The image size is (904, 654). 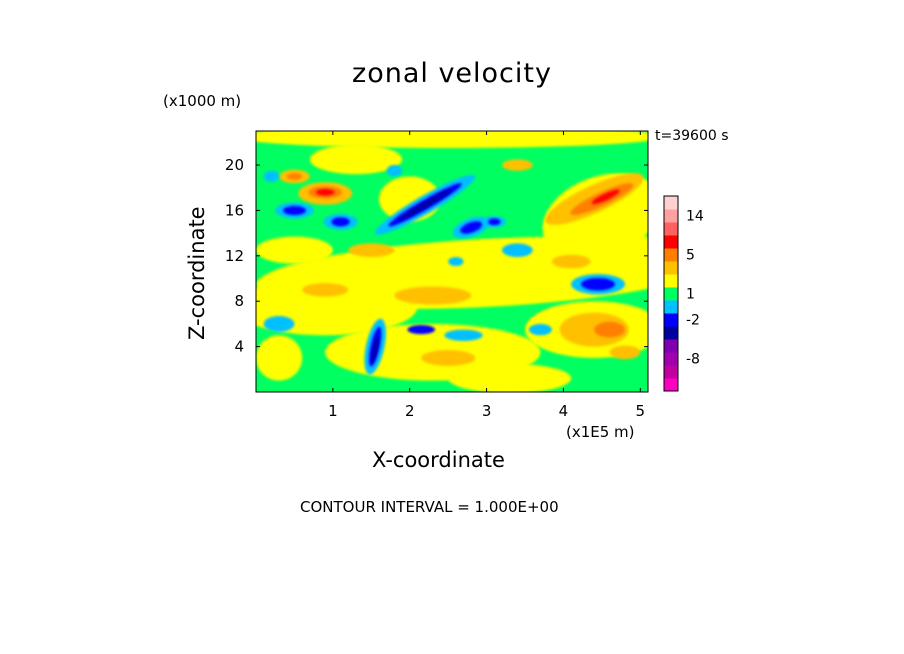 What do you see at coordinates (692, 136) in the screenshot?
I see `time-label: t=39600 s` at bounding box center [692, 136].